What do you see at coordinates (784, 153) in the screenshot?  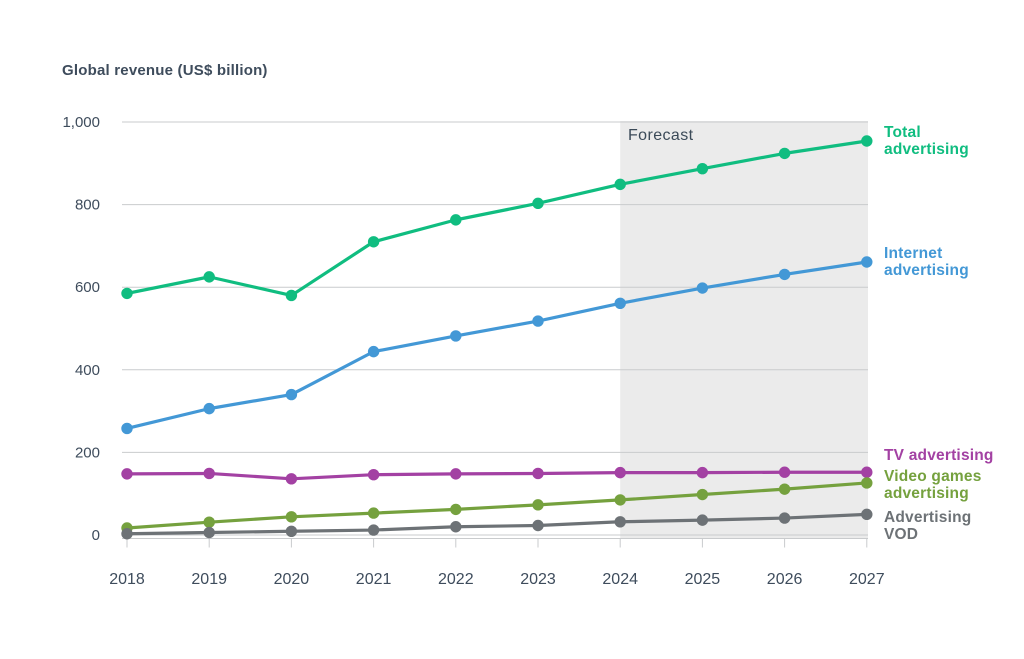 I see `data-point-total-advertising-2026` at bounding box center [784, 153].